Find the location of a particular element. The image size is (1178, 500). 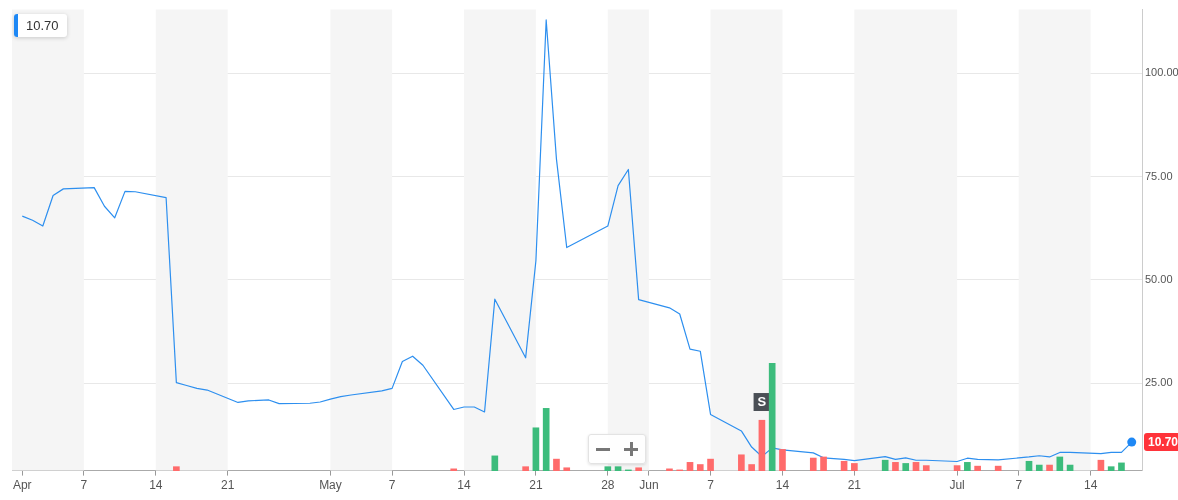

x-tick-label: 28 is located at coordinates (608, 485).